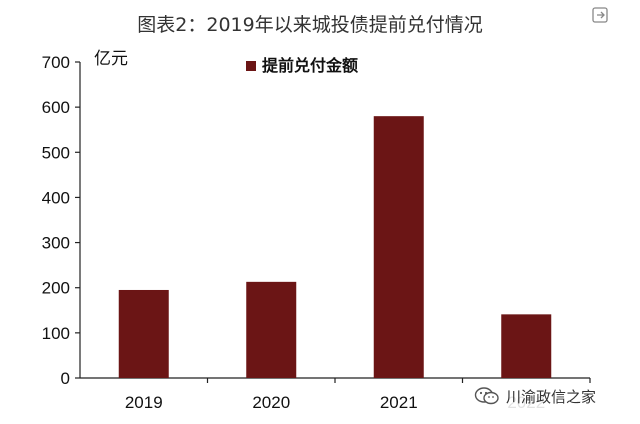 The image size is (640, 424). Describe the element at coordinates (551, 396) in the screenshot. I see `watermark-text: 川渝政信之家` at that location.